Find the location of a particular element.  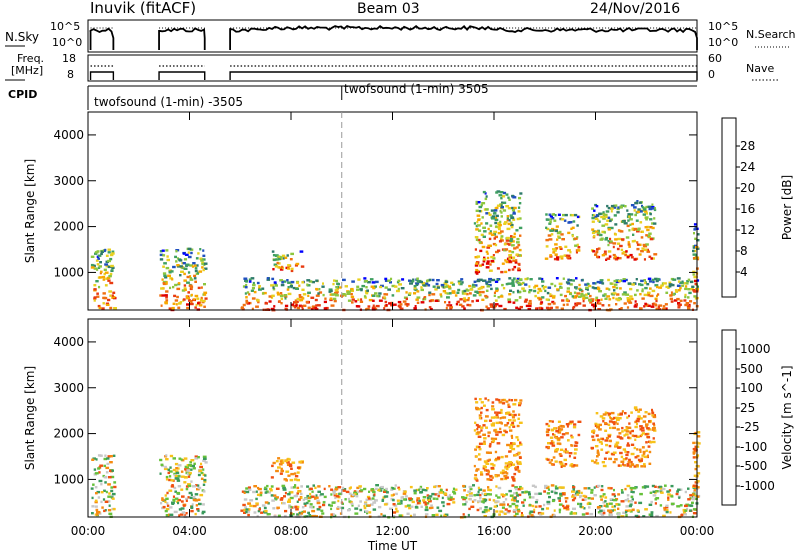

nsky-panel-frame is located at coordinates (392, 36).